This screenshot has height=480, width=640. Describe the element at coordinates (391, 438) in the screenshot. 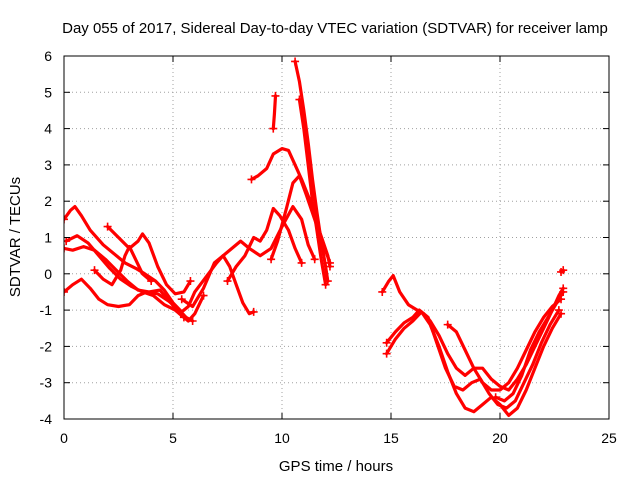

I see `x-tick-label: 15` at that location.